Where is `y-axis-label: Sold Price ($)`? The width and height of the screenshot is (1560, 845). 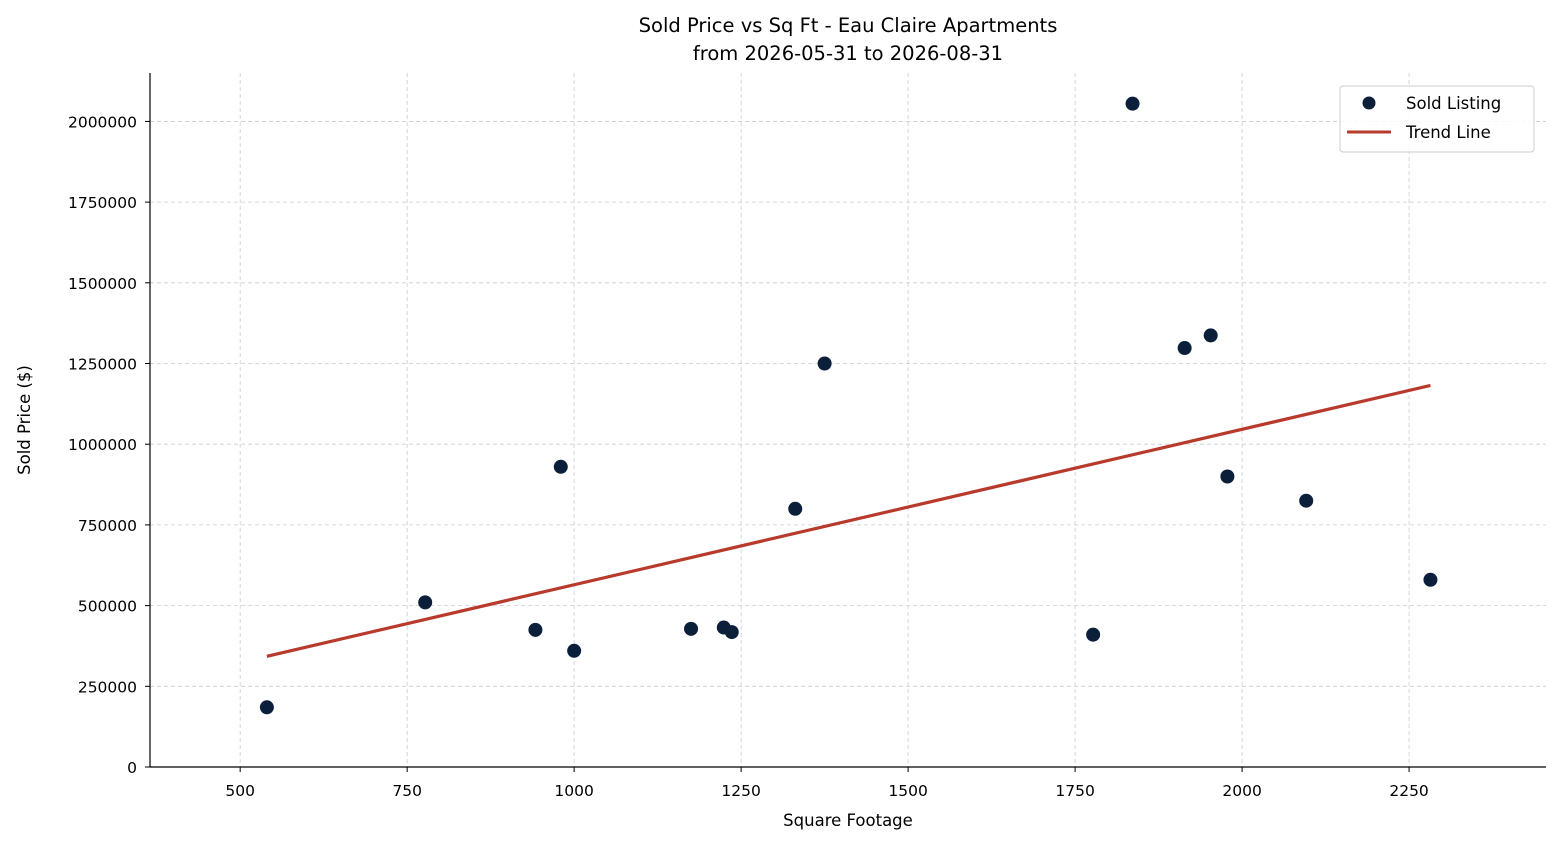 y-axis-label: Sold Price ($) is located at coordinates (24, 420).